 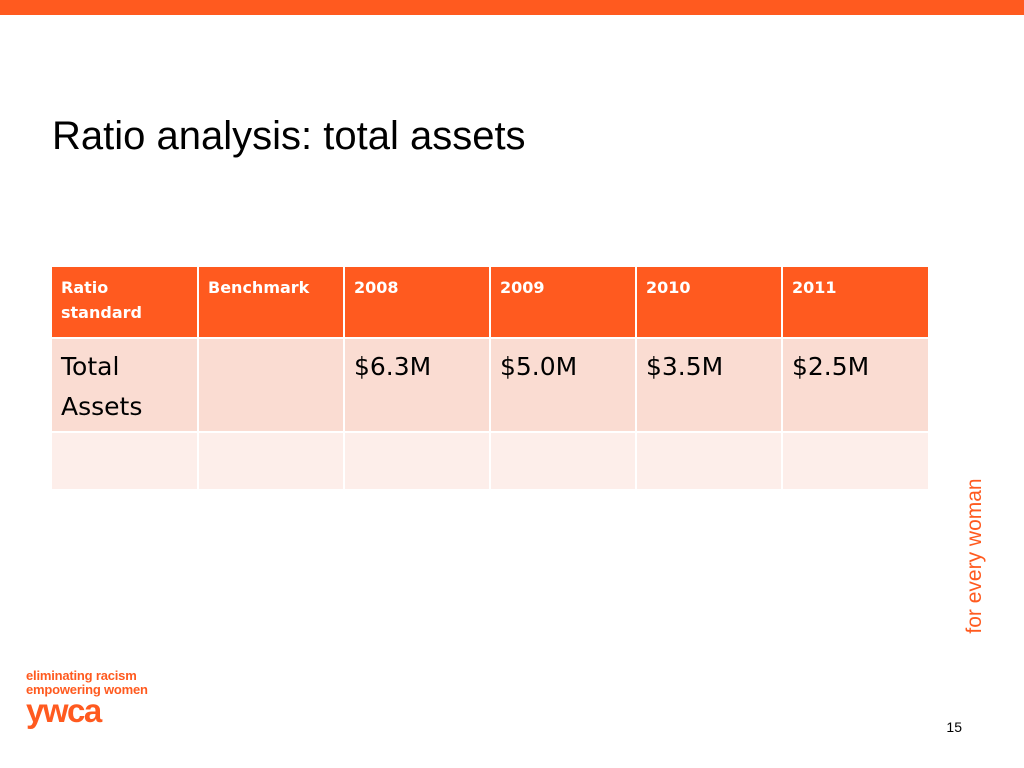 What do you see at coordinates (417, 385) in the screenshot?
I see `cell-2008: $6.3M` at bounding box center [417, 385].